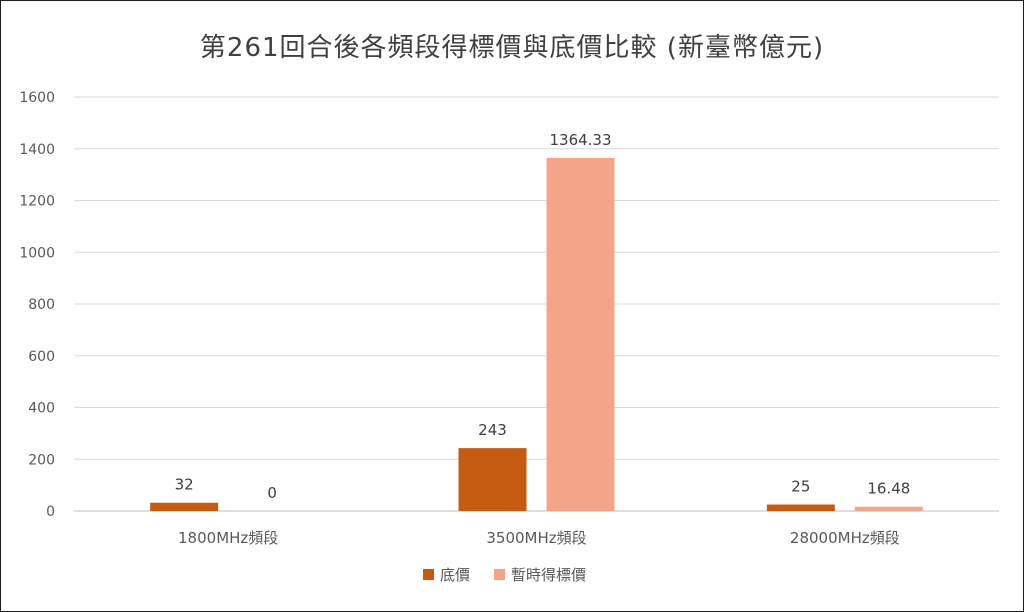 This screenshot has width=1024, height=612. Describe the element at coordinates (37, 253) in the screenshot. I see `y-tick-label: 1000` at that location.